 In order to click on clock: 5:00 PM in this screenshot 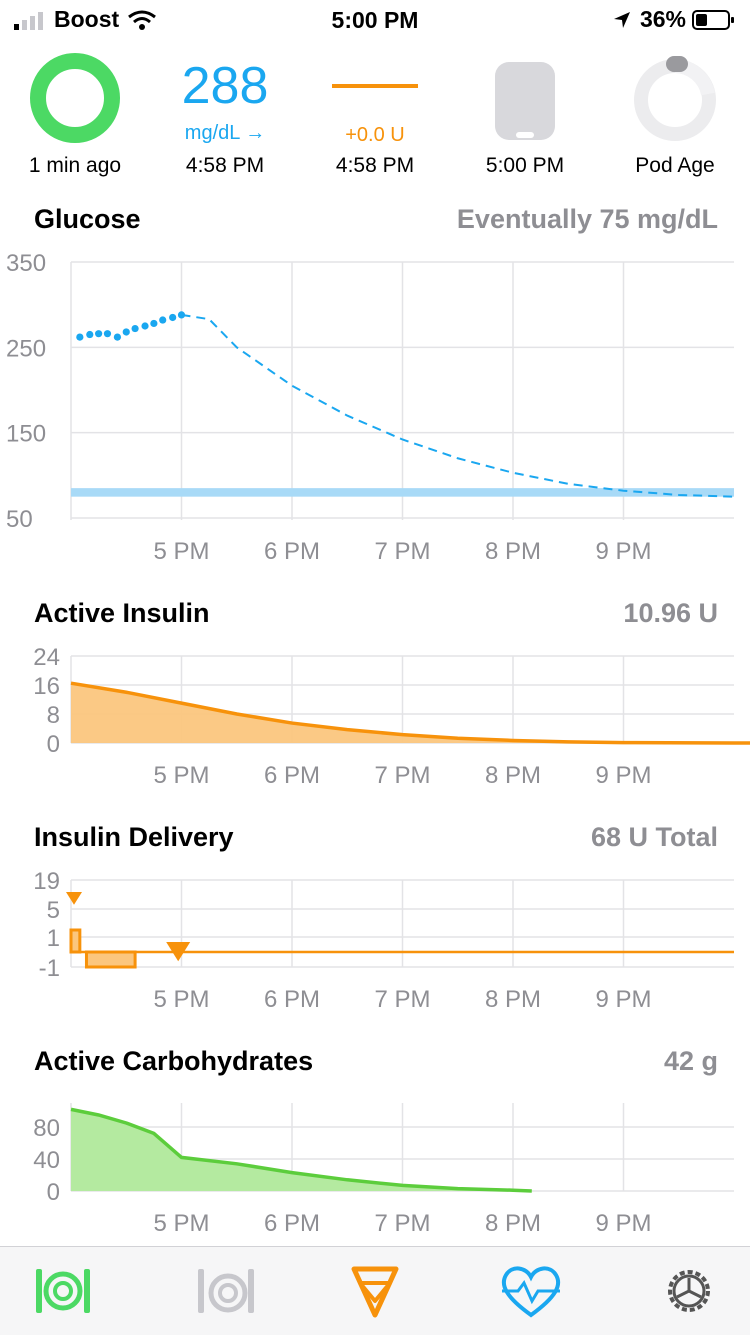, I will do `click(375, 20)`.